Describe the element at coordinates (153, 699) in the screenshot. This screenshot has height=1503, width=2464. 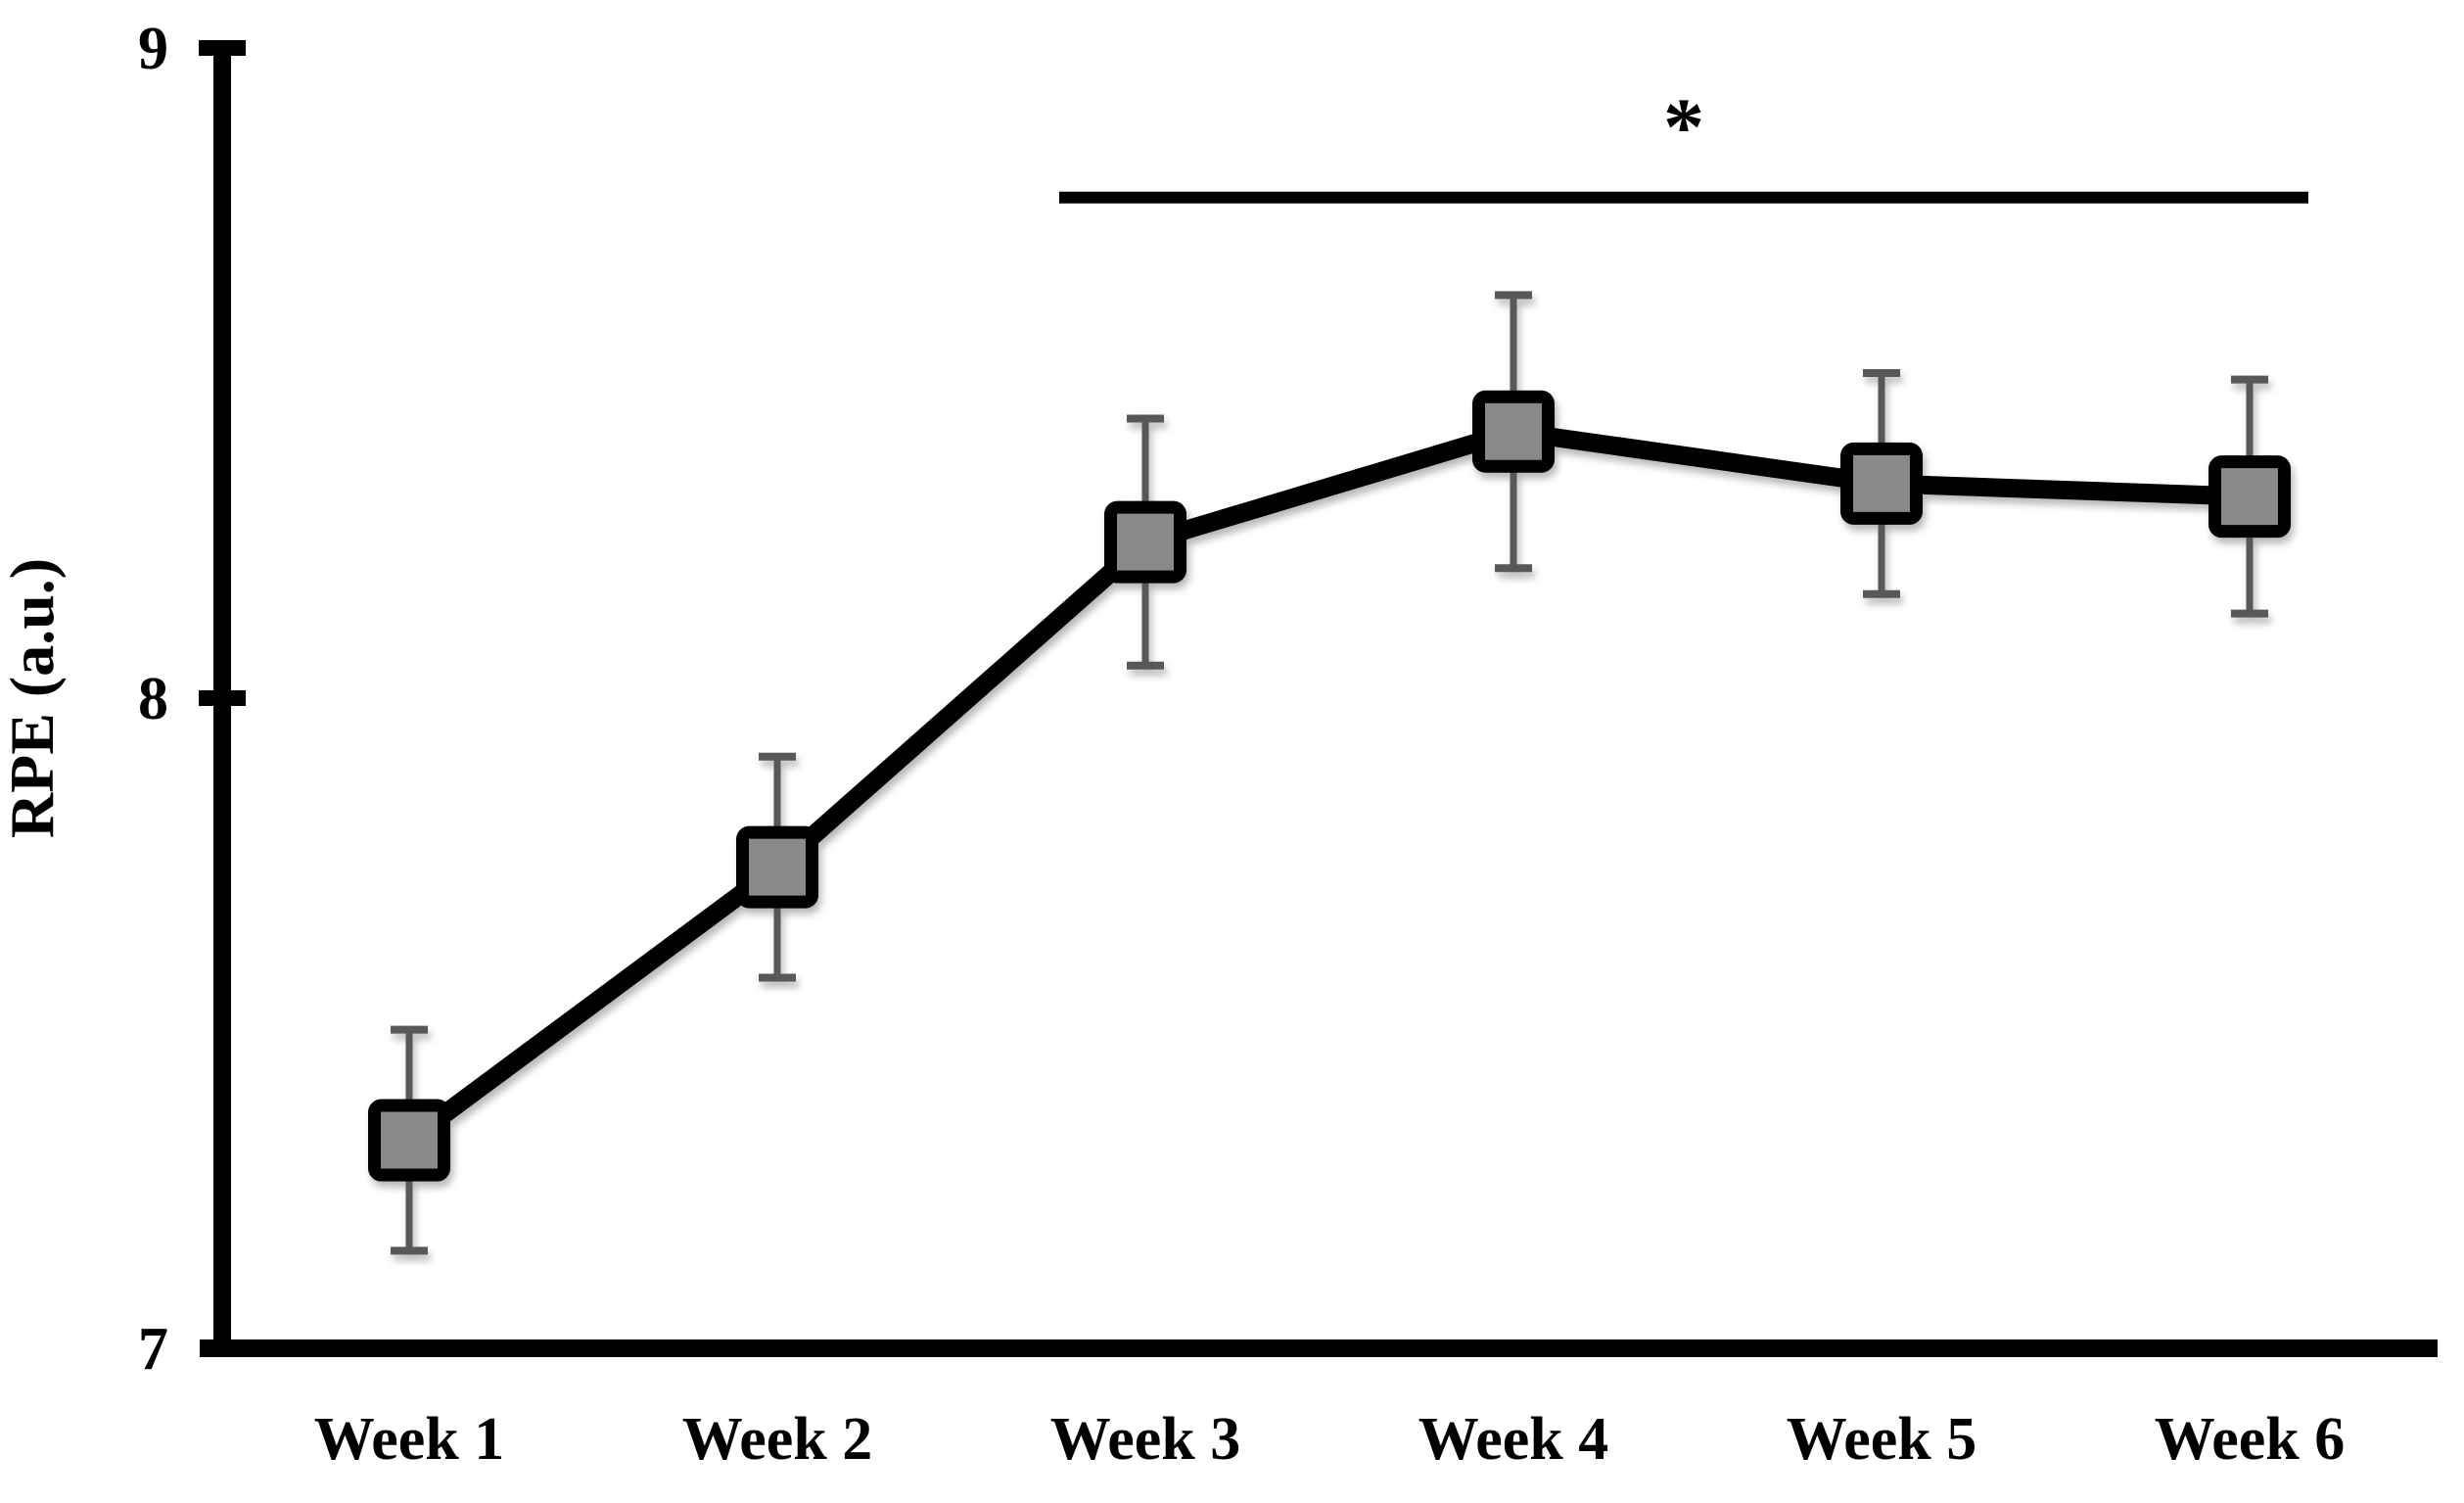
I see `y-tick-label-8: 8` at that location.